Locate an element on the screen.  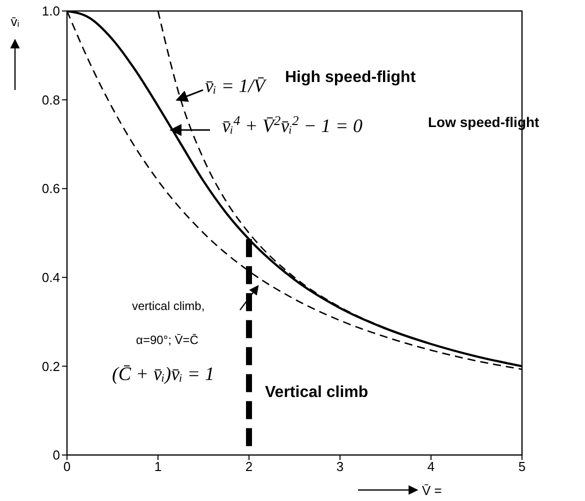
x-tick-label: 5 is located at coordinates (522, 466).